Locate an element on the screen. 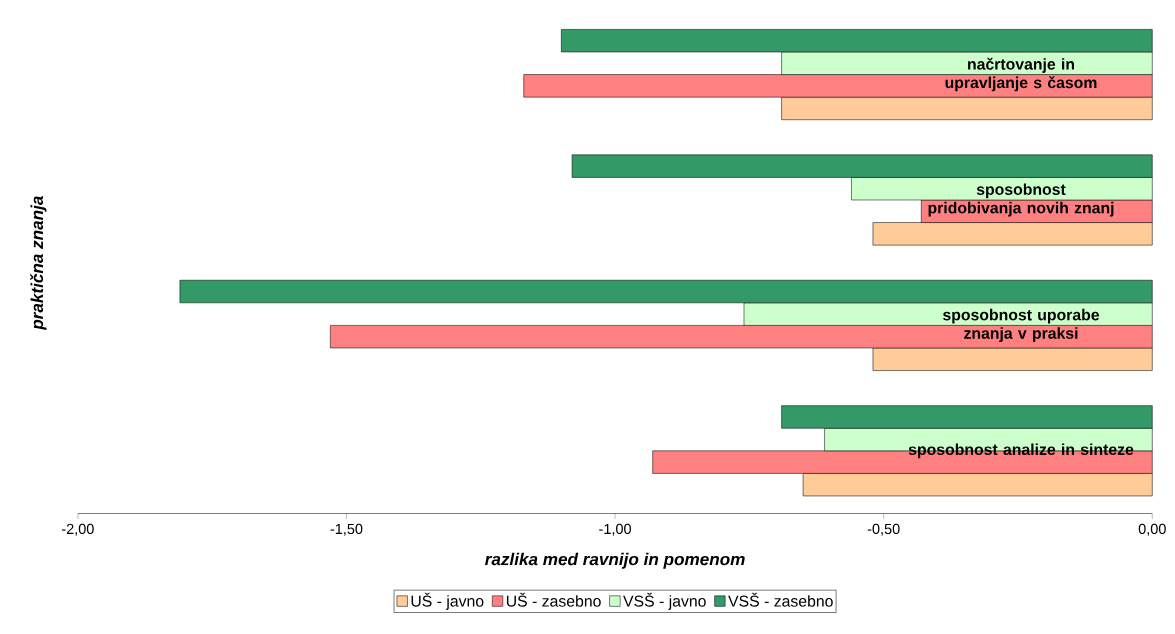 The height and width of the screenshot is (634, 1175). x-tick-label: -0,50 is located at coordinates (883, 529).